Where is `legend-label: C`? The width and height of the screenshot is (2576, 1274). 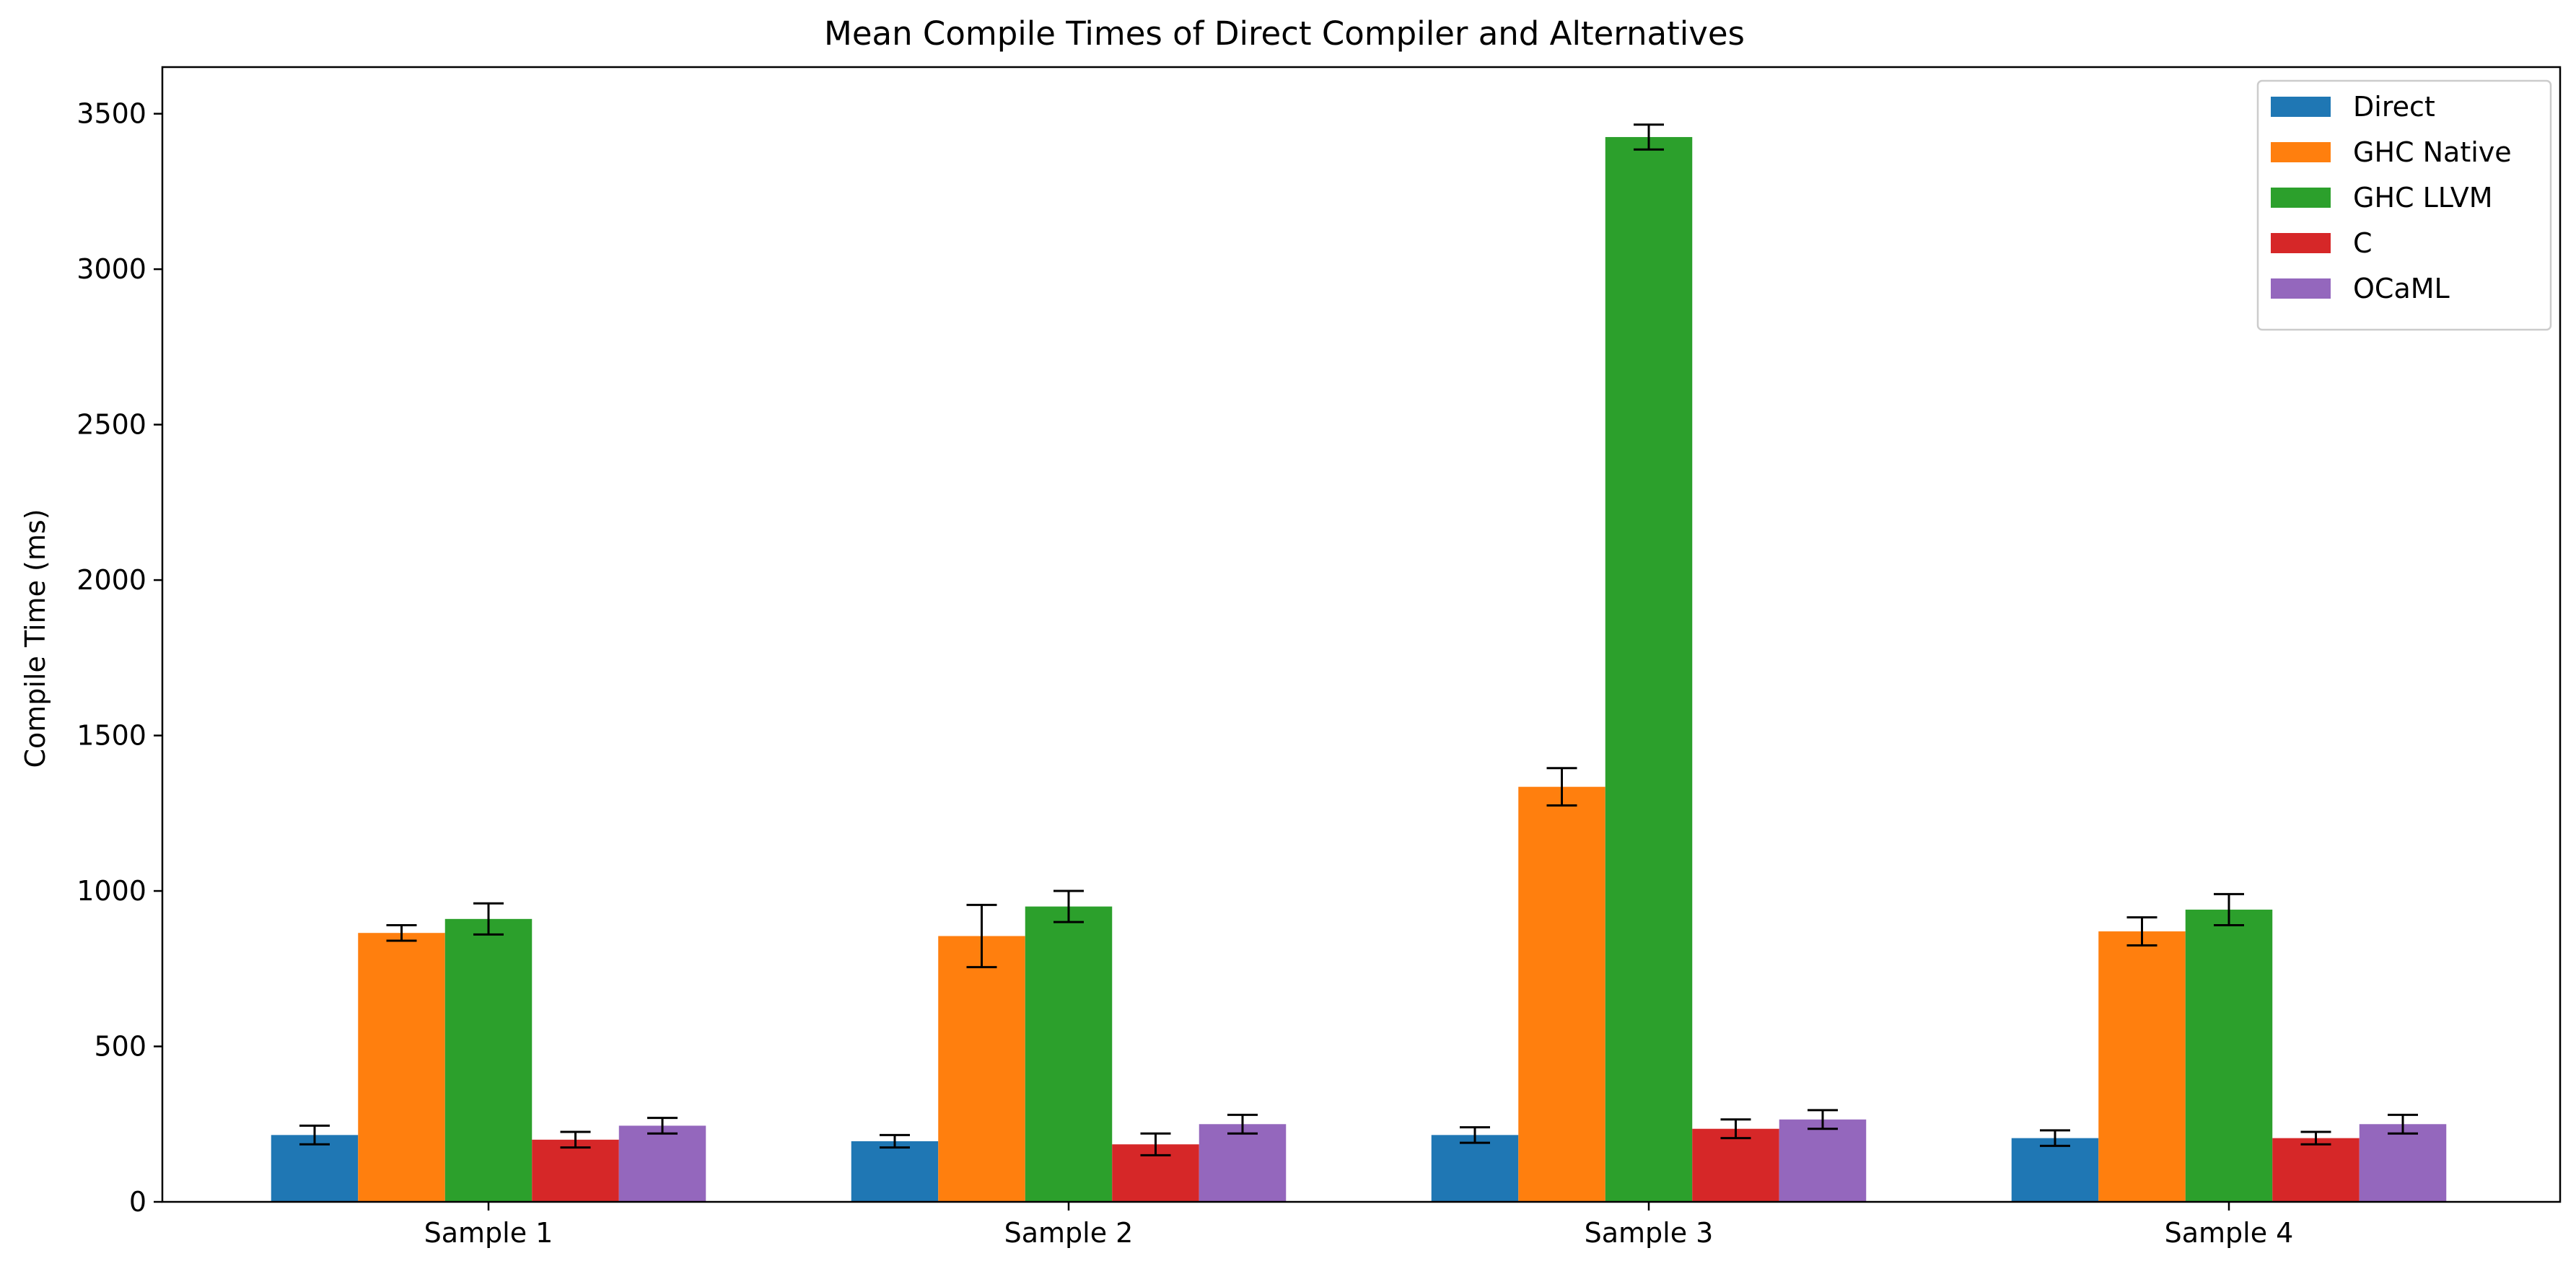 legend-label: C is located at coordinates (2363, 243).